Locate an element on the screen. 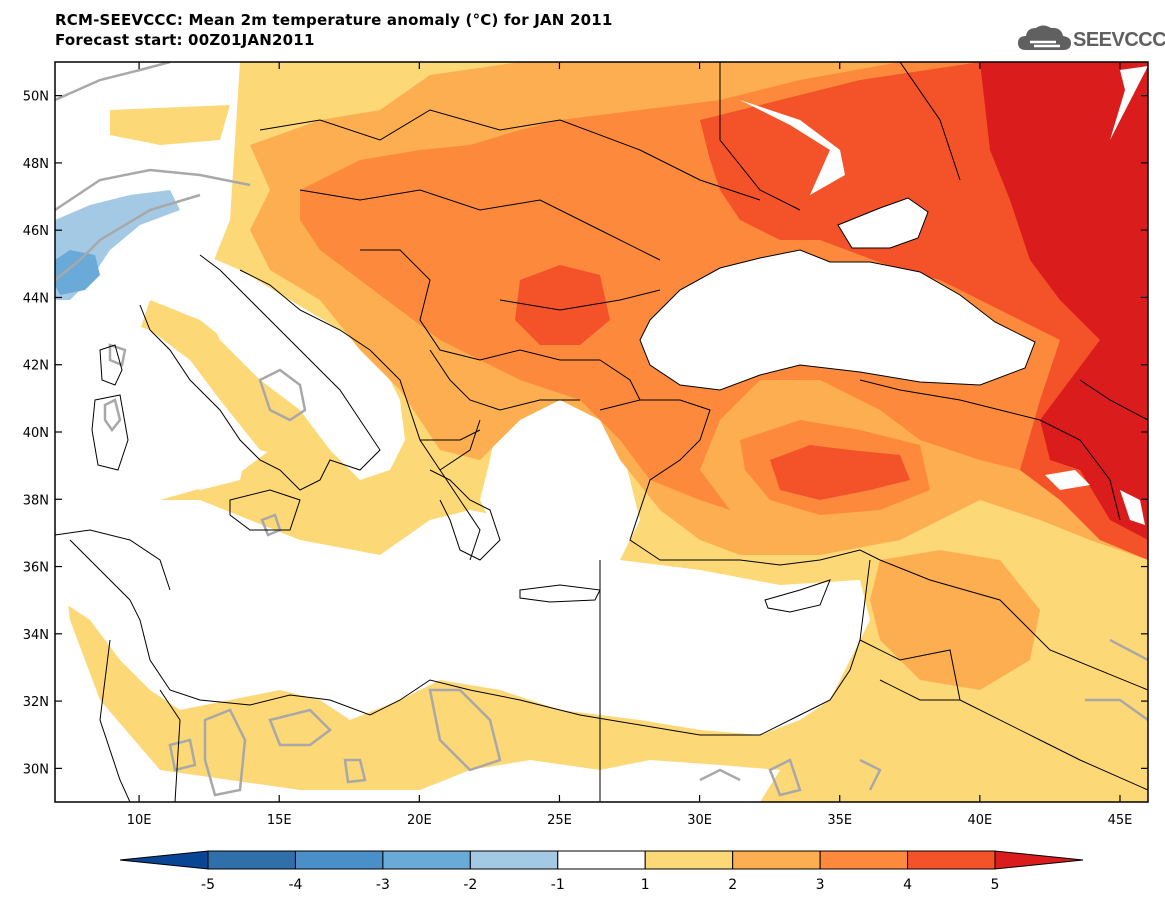 The image size is (1165, 907). sea-black-mask is located at coordinates (837, 320).